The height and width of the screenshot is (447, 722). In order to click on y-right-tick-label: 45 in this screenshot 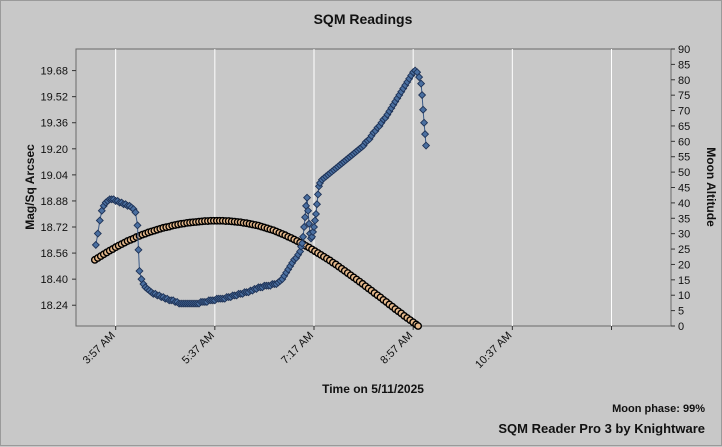, I will do `click(684, 189)`.